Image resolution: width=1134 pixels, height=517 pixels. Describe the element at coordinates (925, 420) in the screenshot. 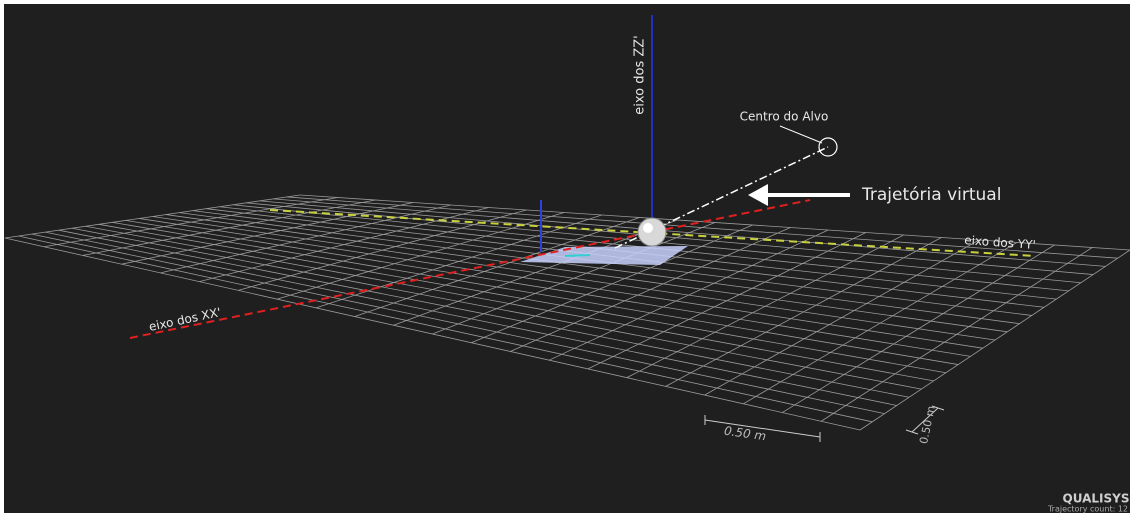

I see `scale-bar-y` at that location.